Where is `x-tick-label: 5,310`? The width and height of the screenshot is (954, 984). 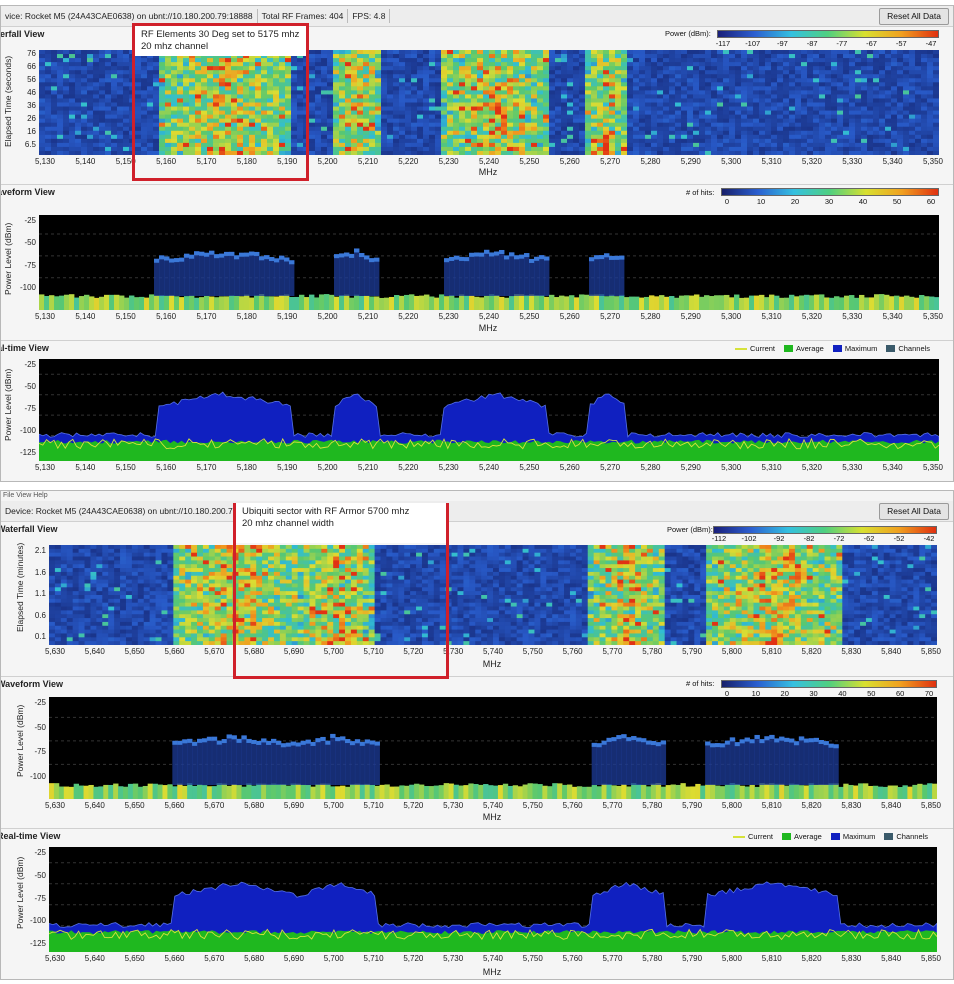
x-tick-label: 5,310 is located at coordinates (771, 467).